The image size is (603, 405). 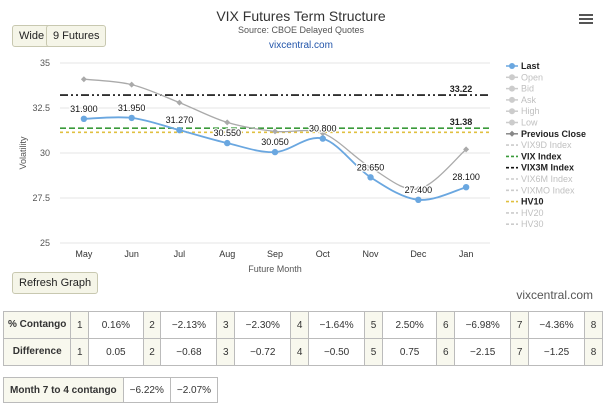 What do you see at coordinates (23, 153) in the screenshot?
I see `y-axis-label: Volatility` at bounding box center [23, 153].